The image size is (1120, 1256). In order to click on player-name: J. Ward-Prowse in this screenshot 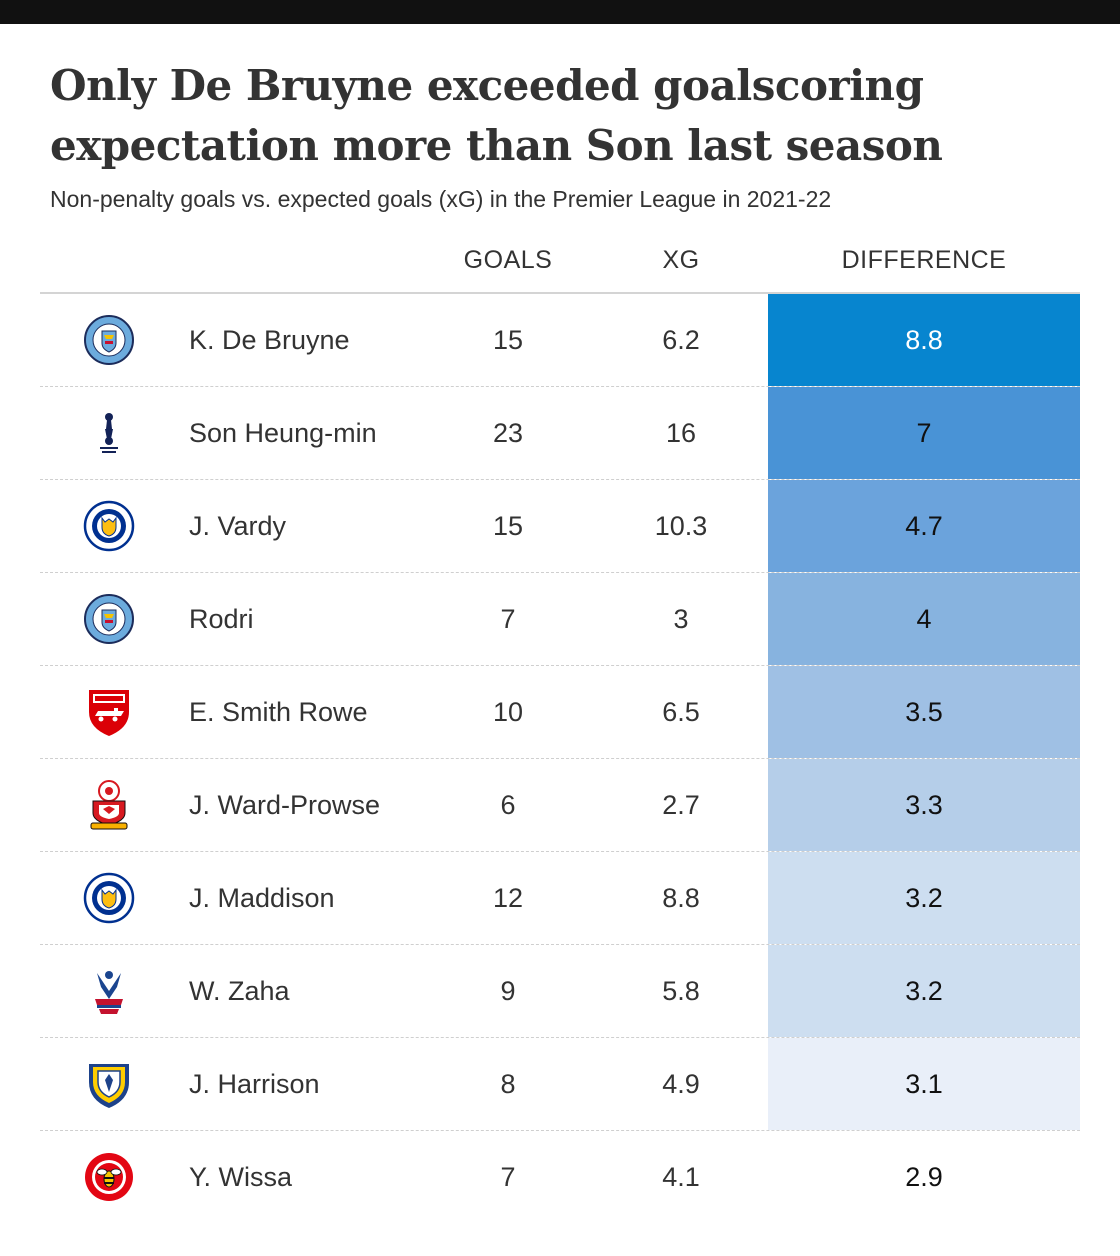, I will do `click(285, 805)`.